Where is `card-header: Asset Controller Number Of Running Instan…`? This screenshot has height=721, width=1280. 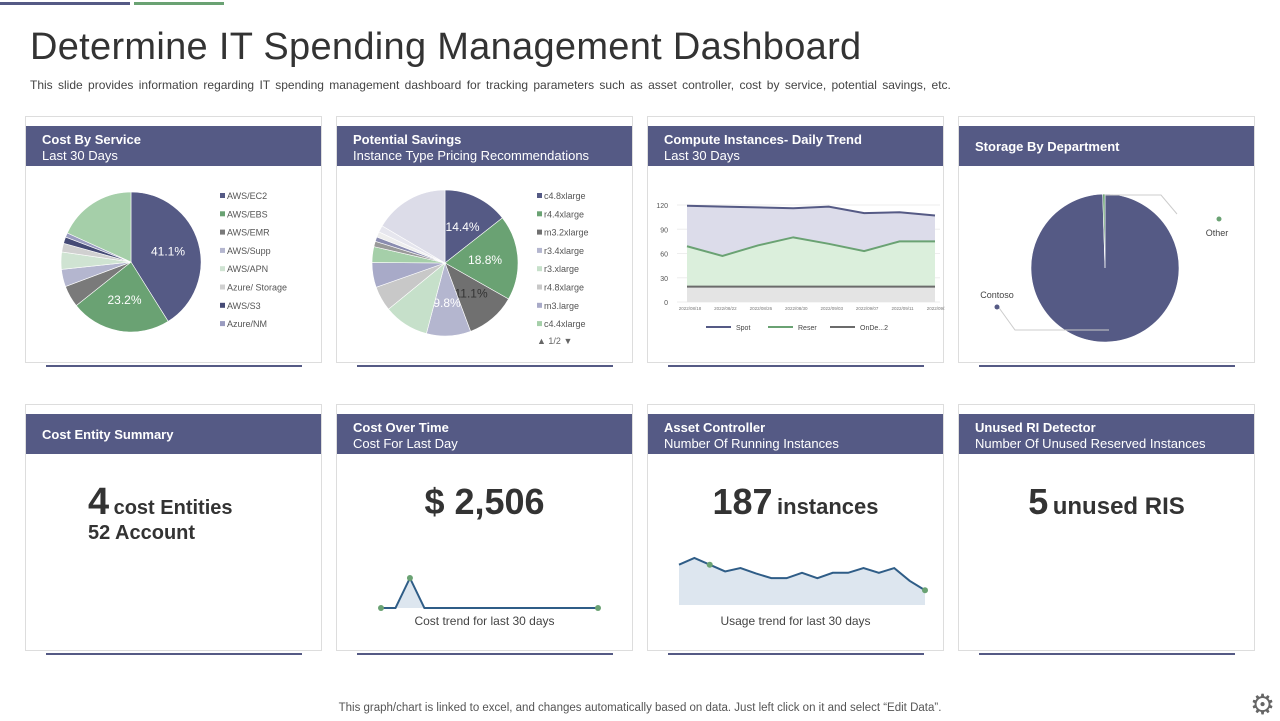
card-header: Asset Controller Number Of Running Instan… is located at coordinates (795, 434).